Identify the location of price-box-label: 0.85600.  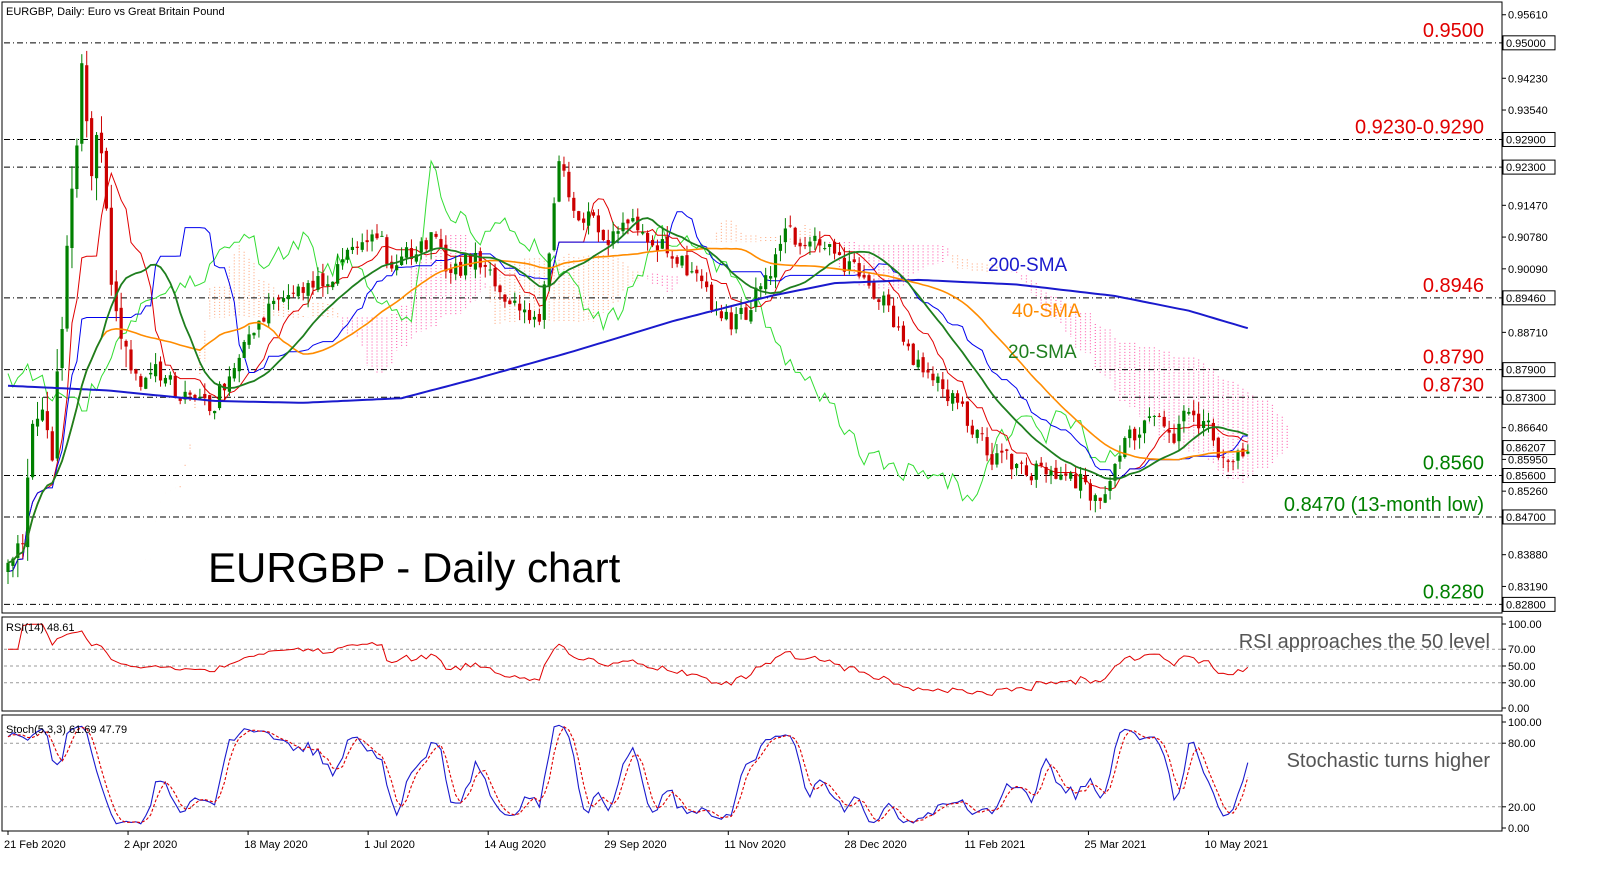
(1526, 477).